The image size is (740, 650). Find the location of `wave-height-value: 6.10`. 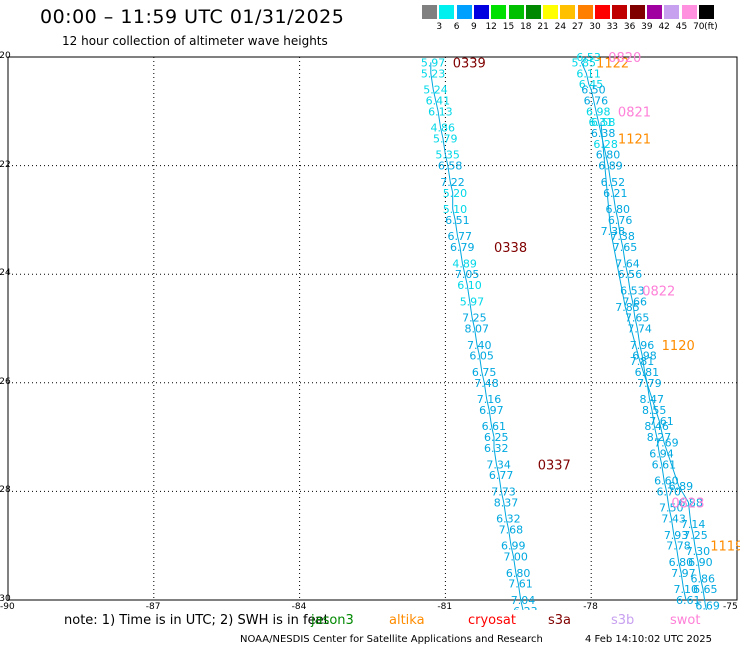

wave-height-value: 6.10 is located at coordinates (469, 285).